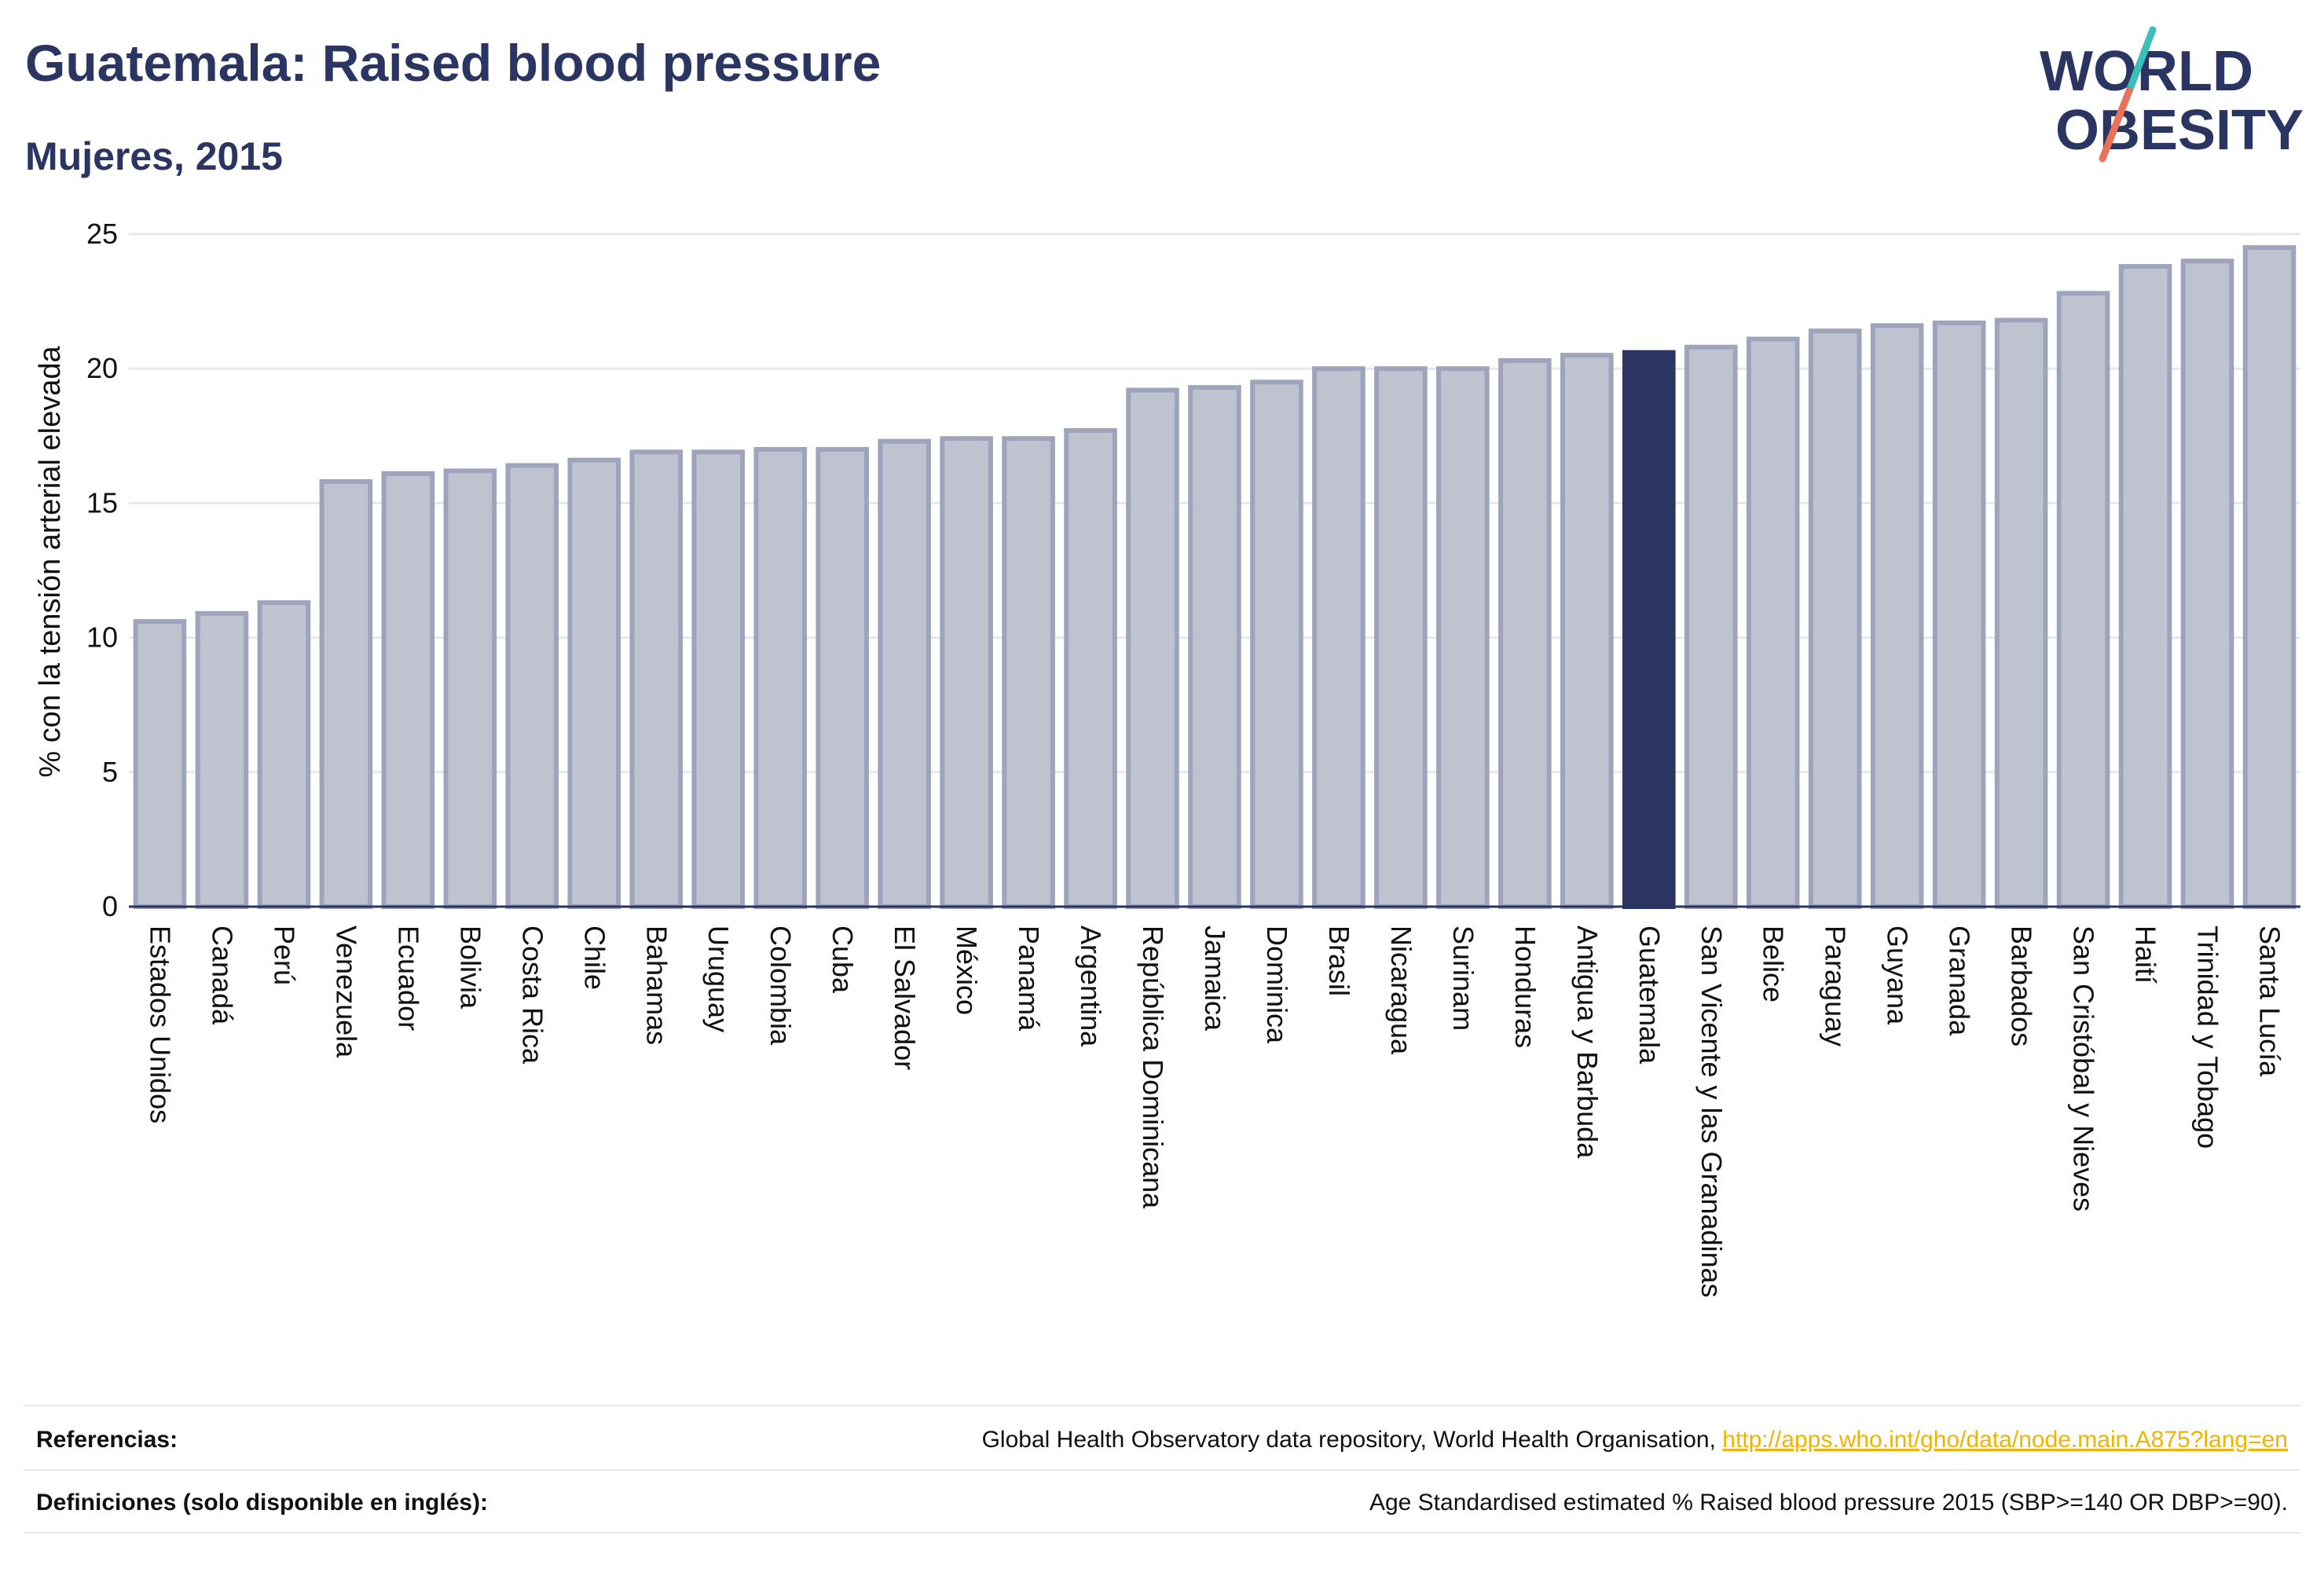 The image size is (2324, 1576). I want to click on x-tick-label: Dominica, so click(1277, 984).